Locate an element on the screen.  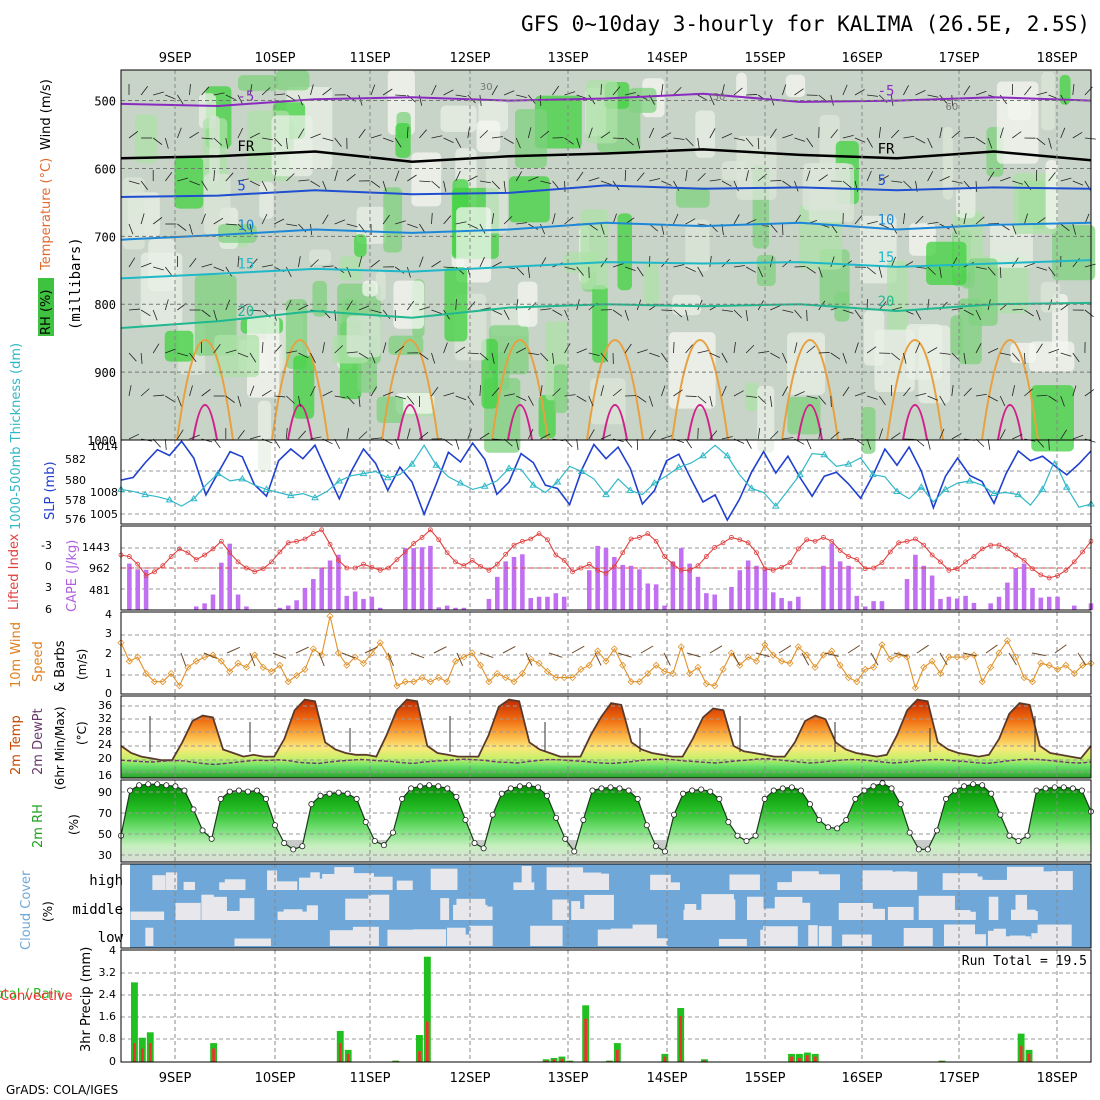
li-axis-label: Lifted Index is located at coordinates (14, 571).